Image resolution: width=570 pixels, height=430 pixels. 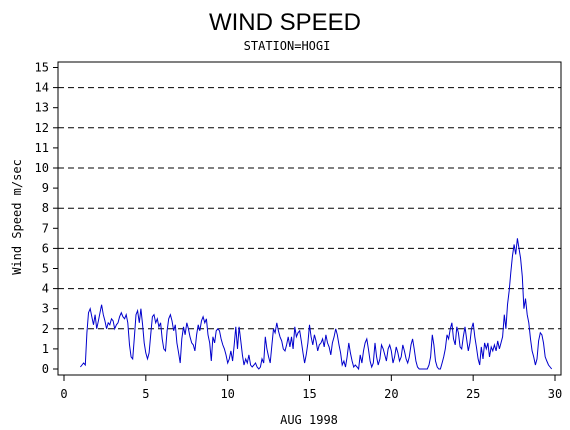 What do you see at coordinates (42, 128) in the screenshot?
I see `y-tick-label: 12` at bounding box center [42, 128].